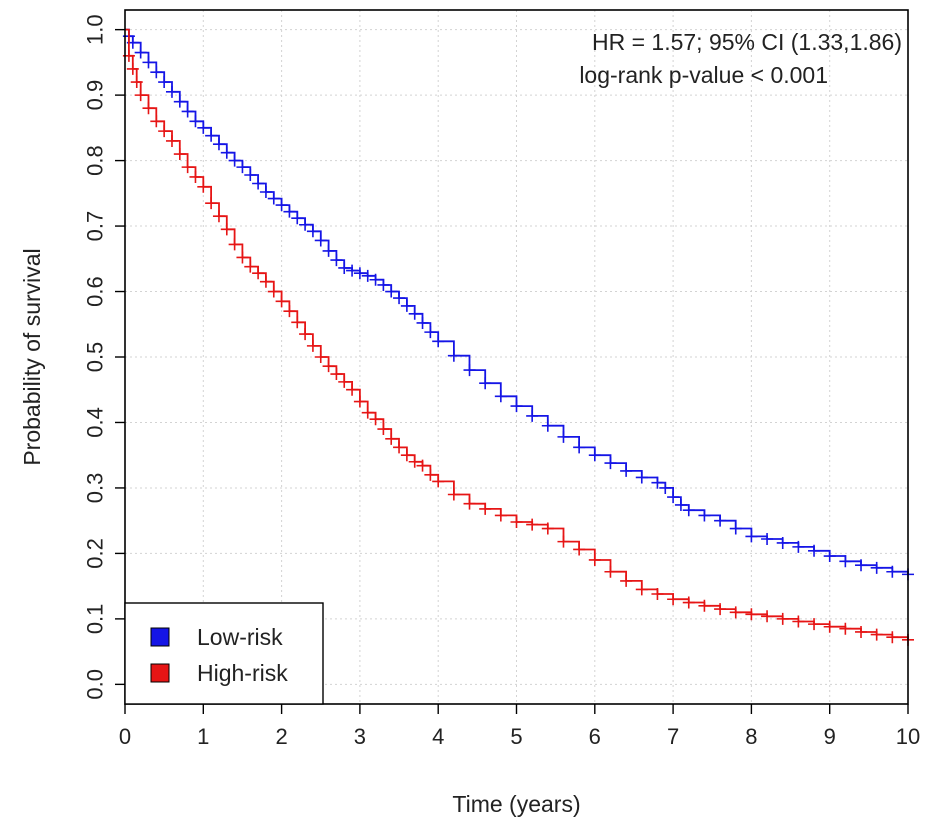 Image resolution: width=927 pixels, height=823 pixels. Describe the element at coordinates (595, 736) in the screenshot. I see `x-tick-label: 6` at that location.